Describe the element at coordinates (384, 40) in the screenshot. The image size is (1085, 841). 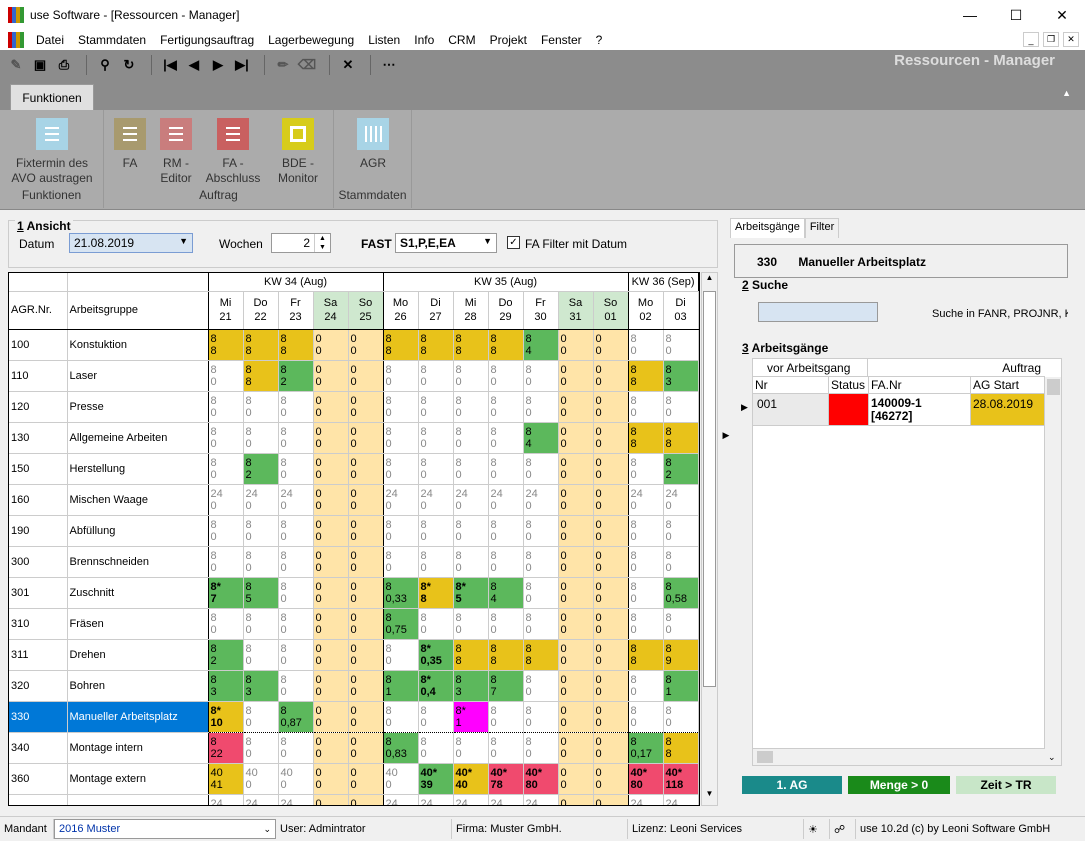
I see `menu-listen: Listen` at that location.